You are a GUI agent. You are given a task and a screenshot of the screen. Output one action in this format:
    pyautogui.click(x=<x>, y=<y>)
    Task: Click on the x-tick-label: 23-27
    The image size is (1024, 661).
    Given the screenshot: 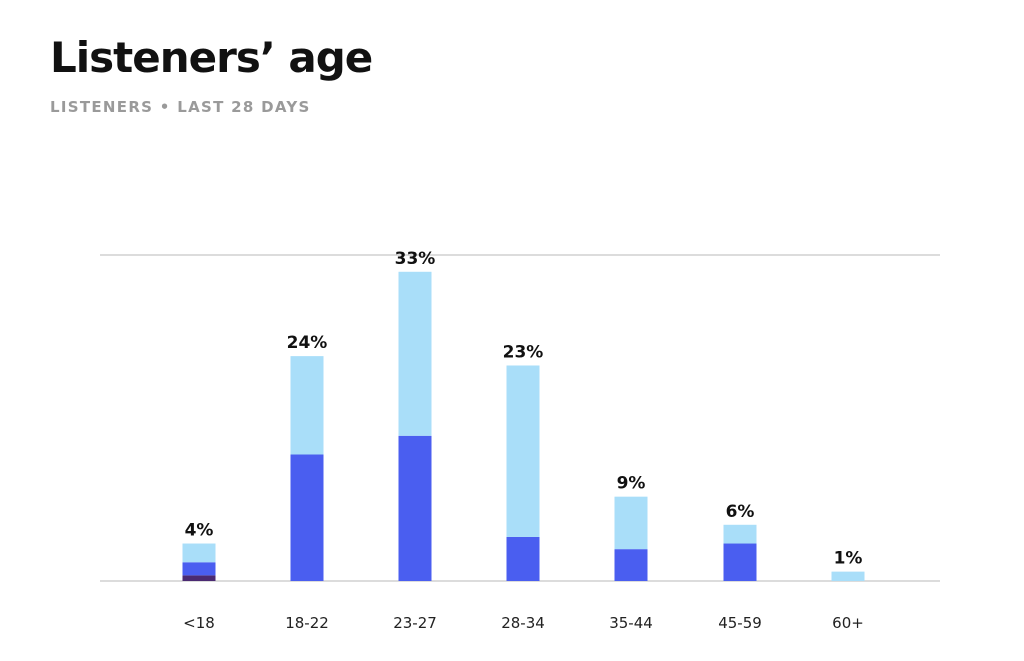 What is the action you would take?
    pyautogui.click(x=415, y=623)
    